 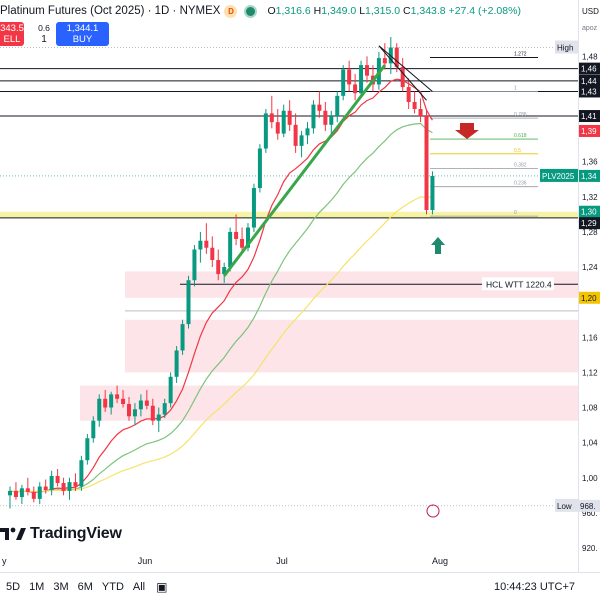 What do you see at coordinates (405, 68) in the screenshot?
I see `wedge-line-upper` at bounding box center [405, 68].